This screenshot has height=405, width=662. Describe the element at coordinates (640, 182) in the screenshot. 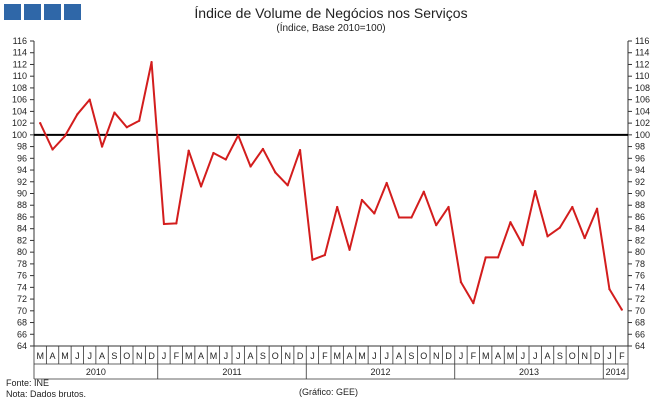

I see `y-tick-label-right: 92` at that location.